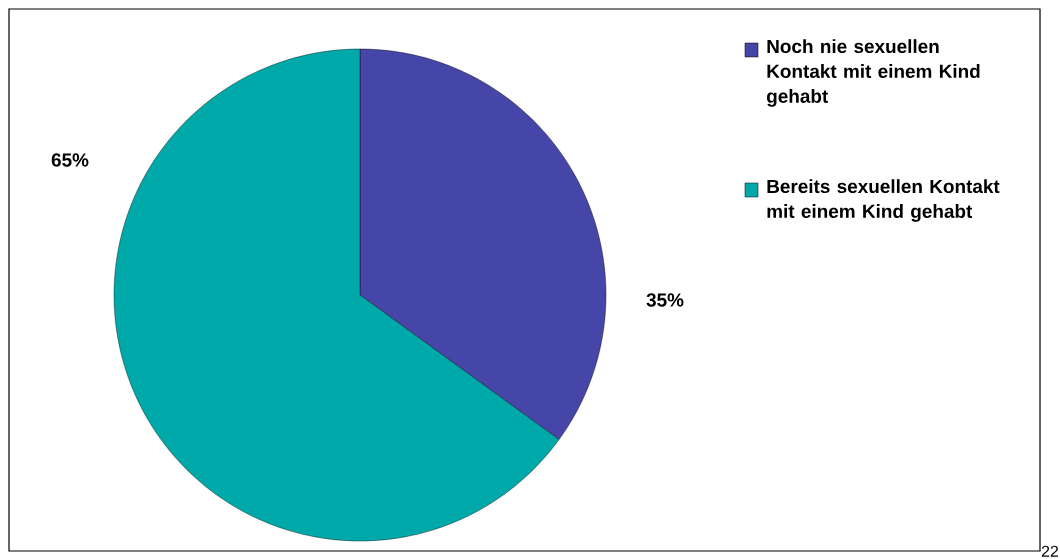 The width and height of the screenshot is (1060, 559). I want to click on data-label: 35%, so click(665, 300).